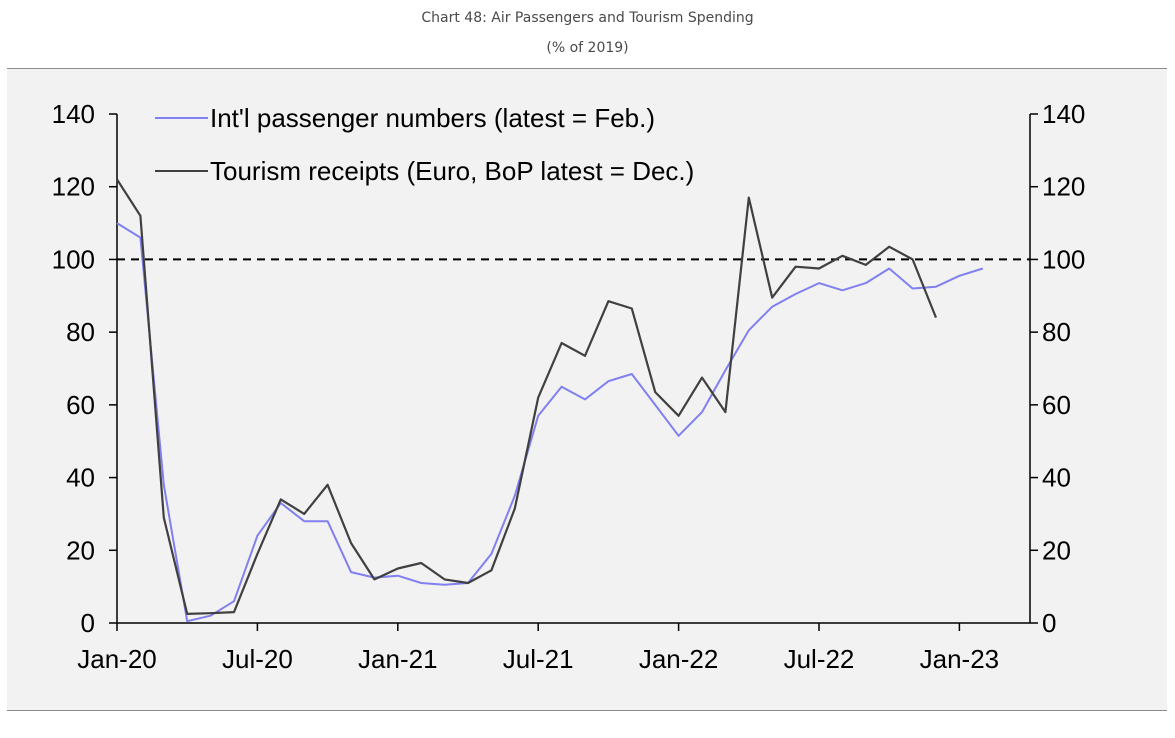  What do you see at coordinates (1056, 332) in the screenshot?
I see `y-tick-label-right: 80` at bounding box center [1056, 332].